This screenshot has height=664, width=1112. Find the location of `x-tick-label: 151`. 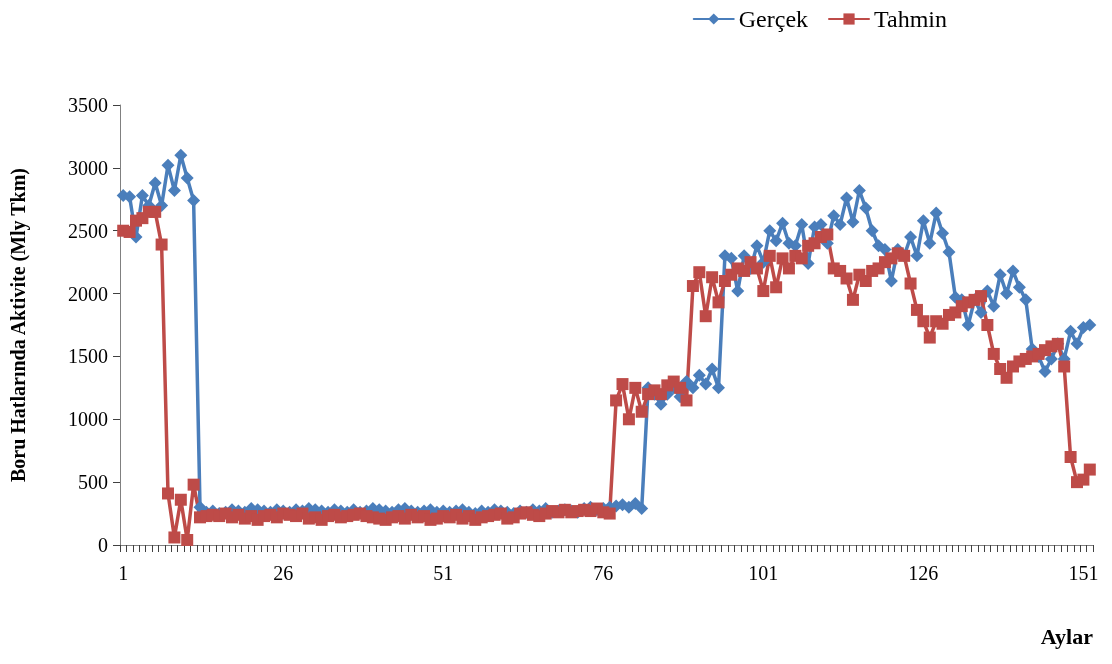

x-tick-label: 151 is located at coordinates (1083, 573).